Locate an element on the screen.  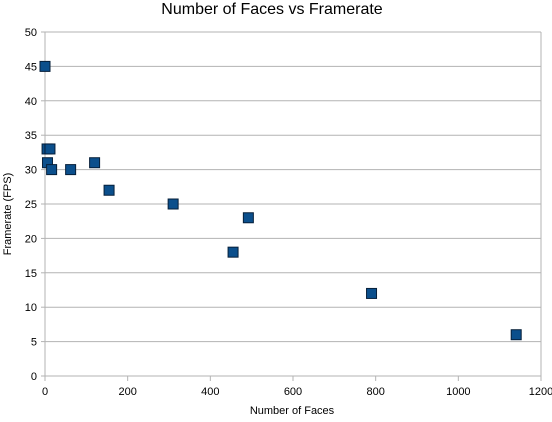
y-tick-label: 30 is located at coordinates (31, 171).